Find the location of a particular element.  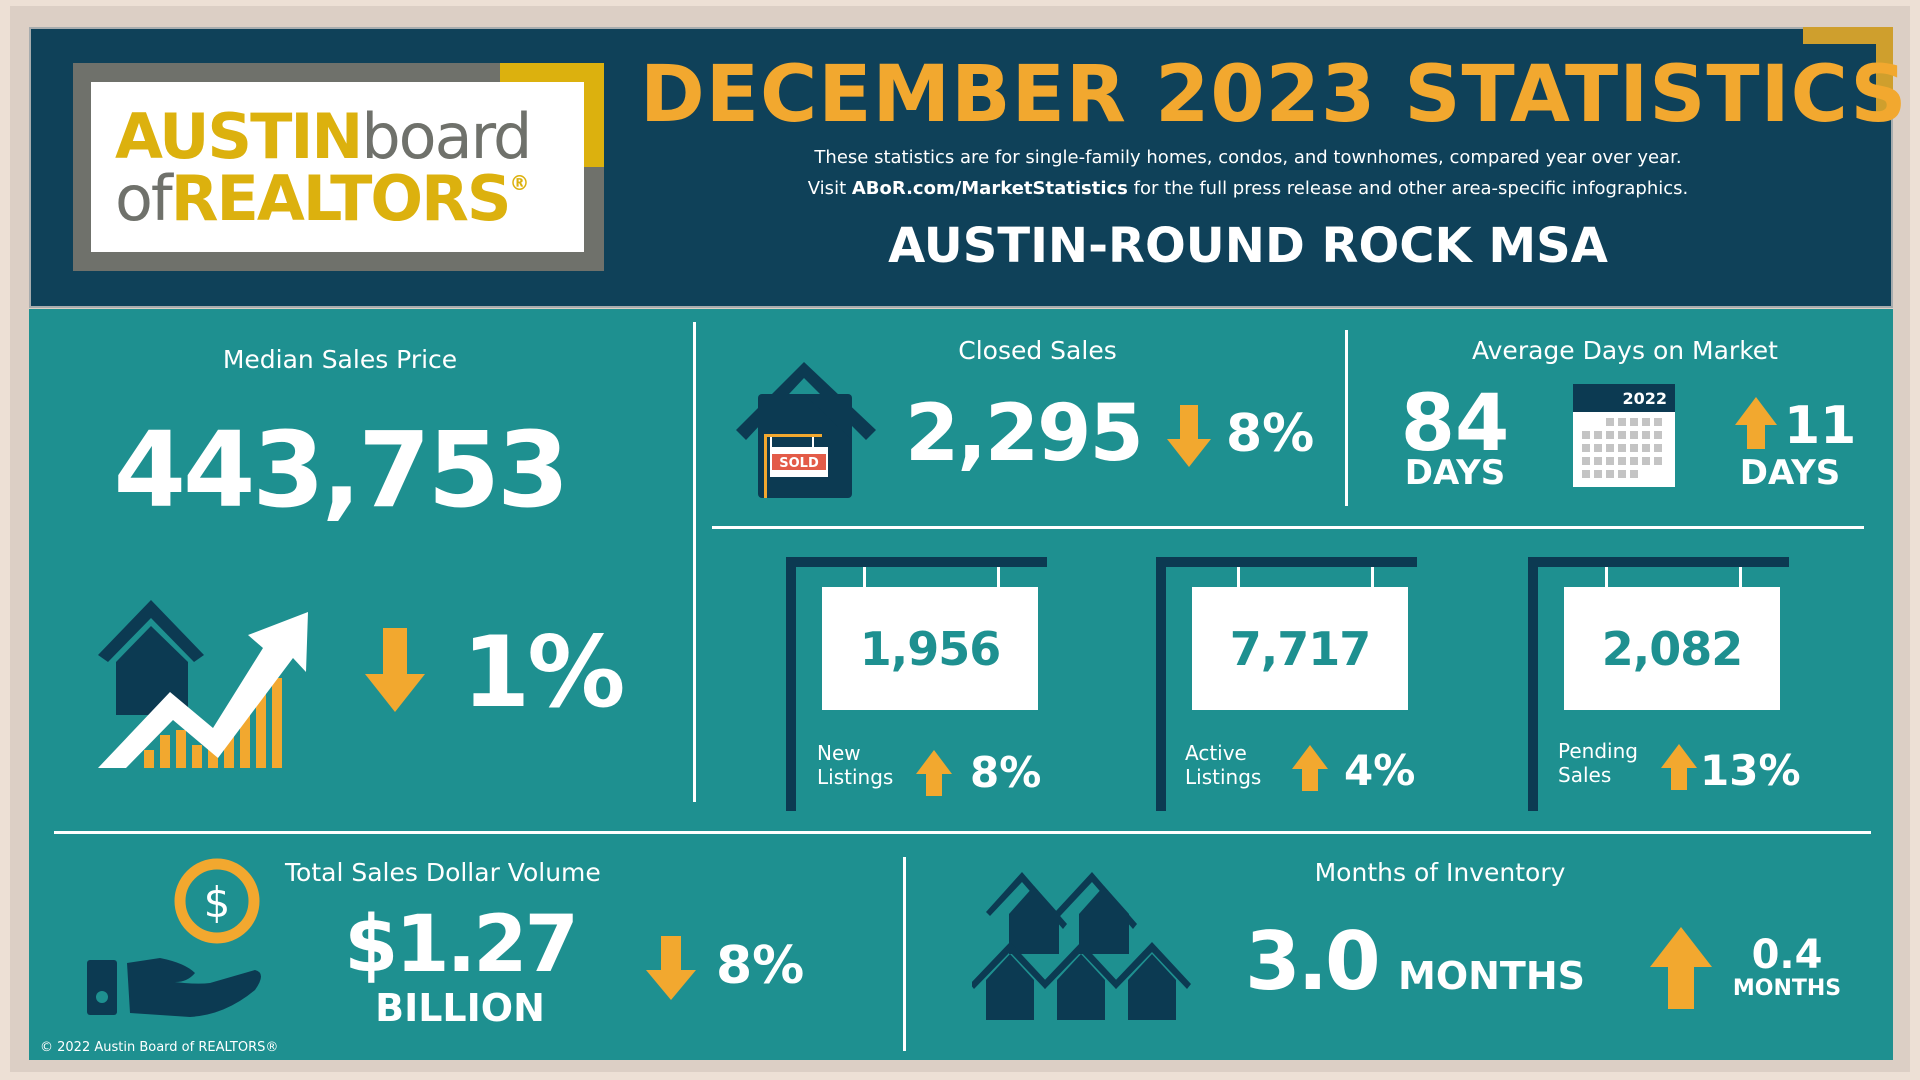

calendar-icon: 2022 is located at coordinates (1624, 435).